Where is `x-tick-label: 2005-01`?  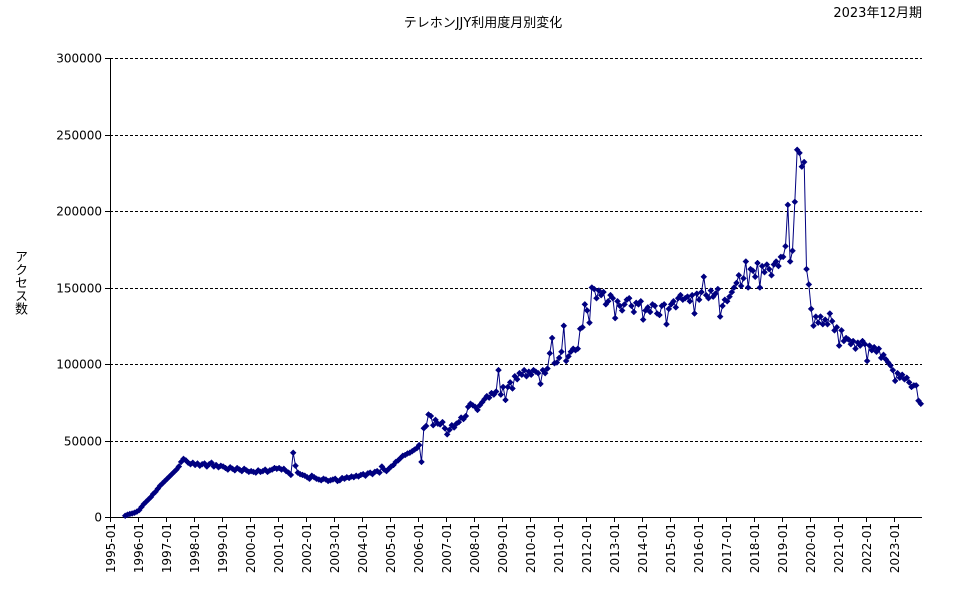
x-tick-label: 2005-01 is located at coordinates (391, 548).